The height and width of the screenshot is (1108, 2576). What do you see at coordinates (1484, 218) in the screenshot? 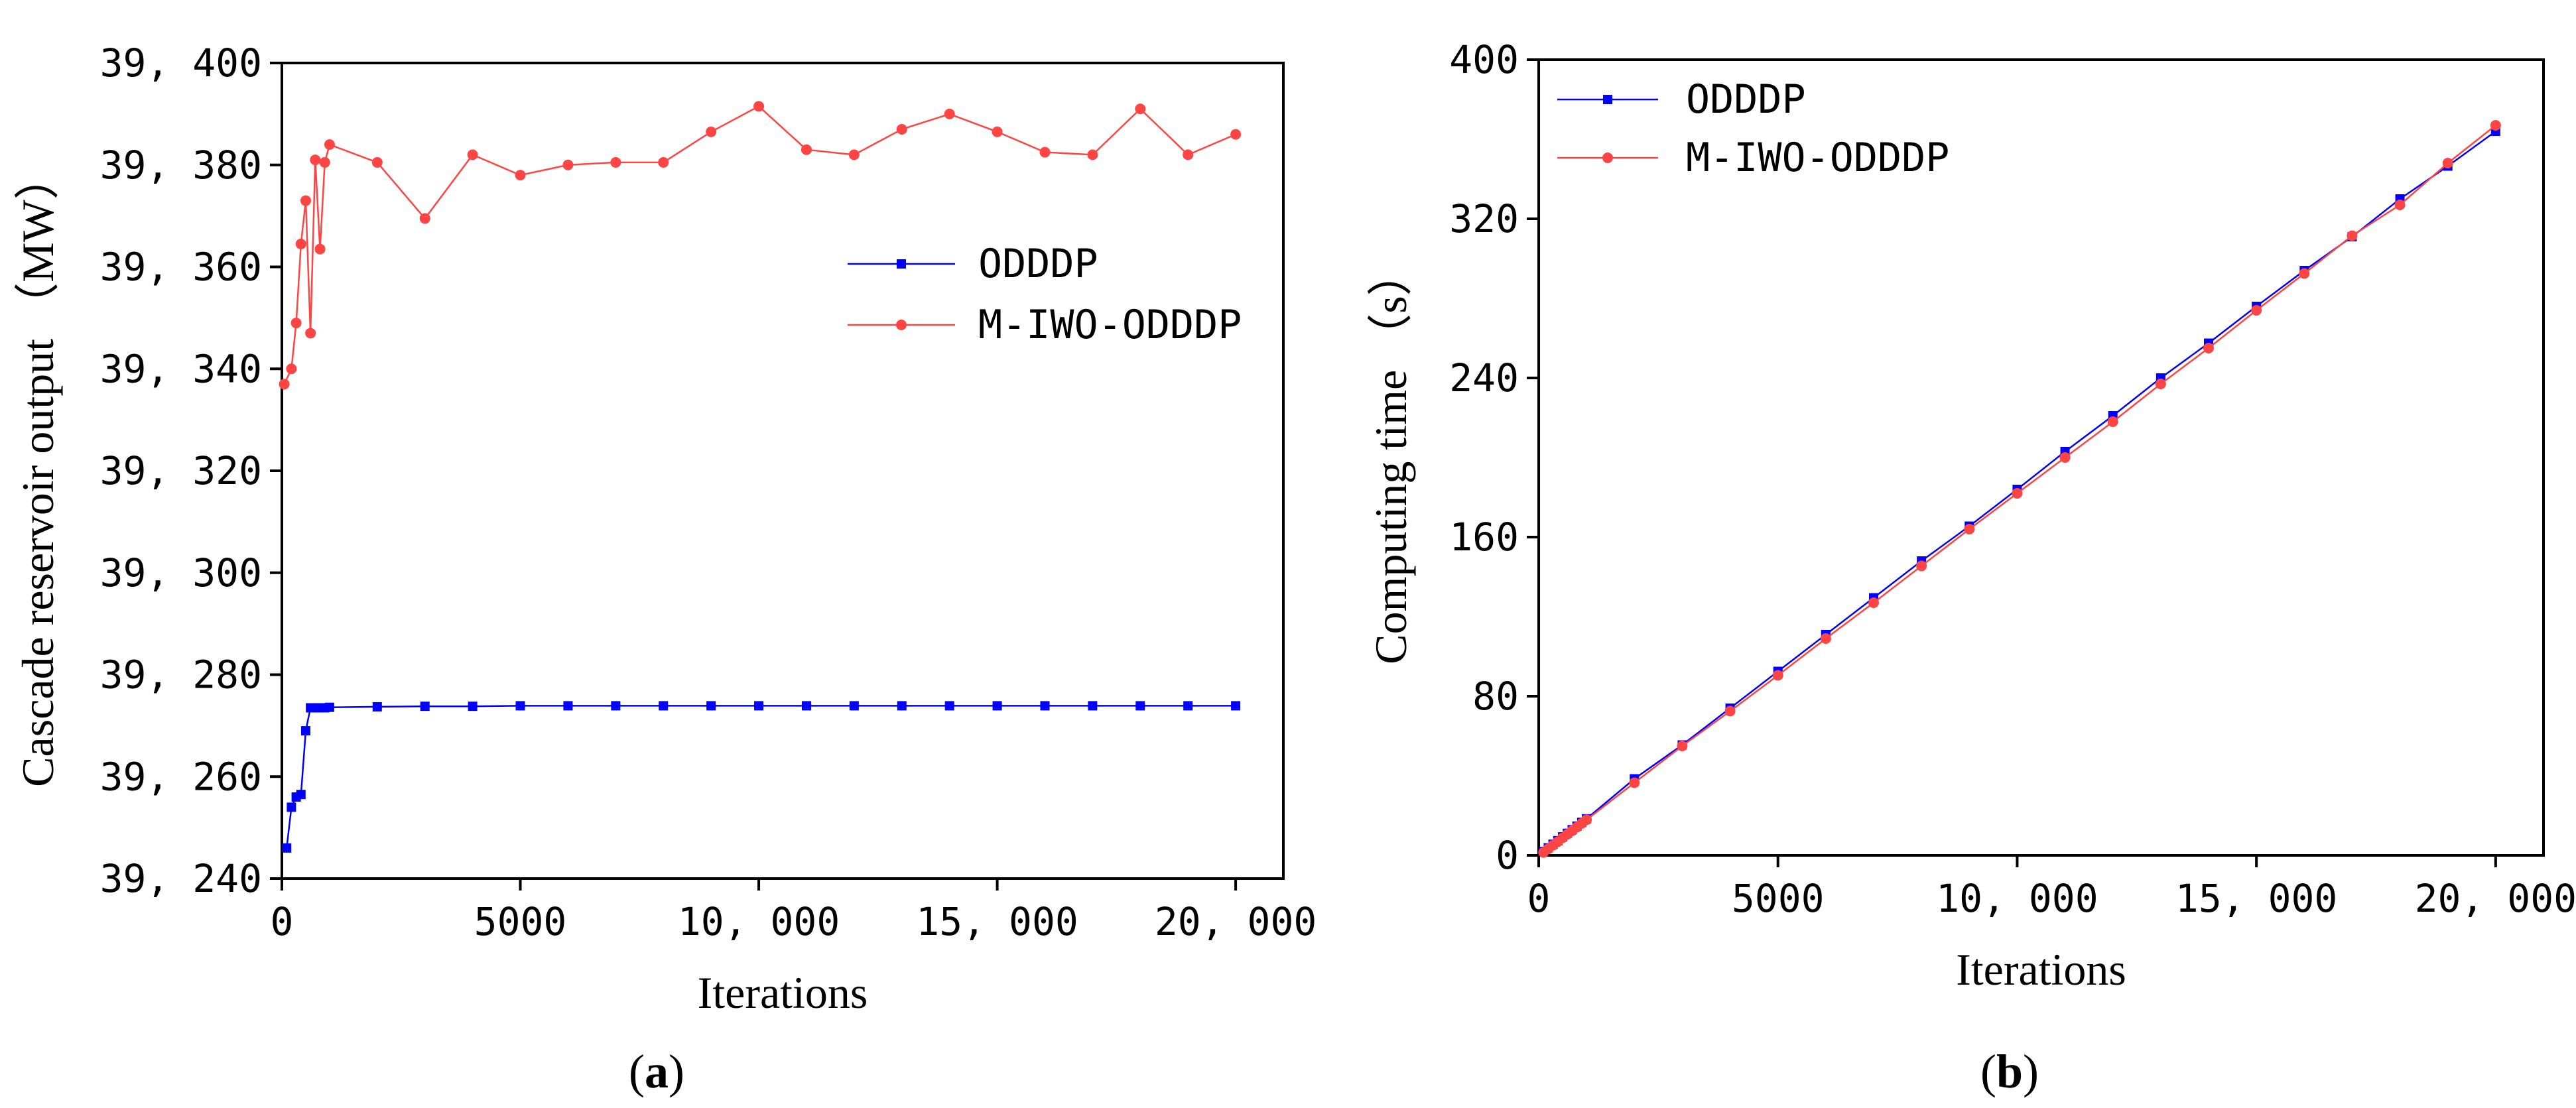
I see `y-tick-label: 320` at bounding box center [1484, 218].